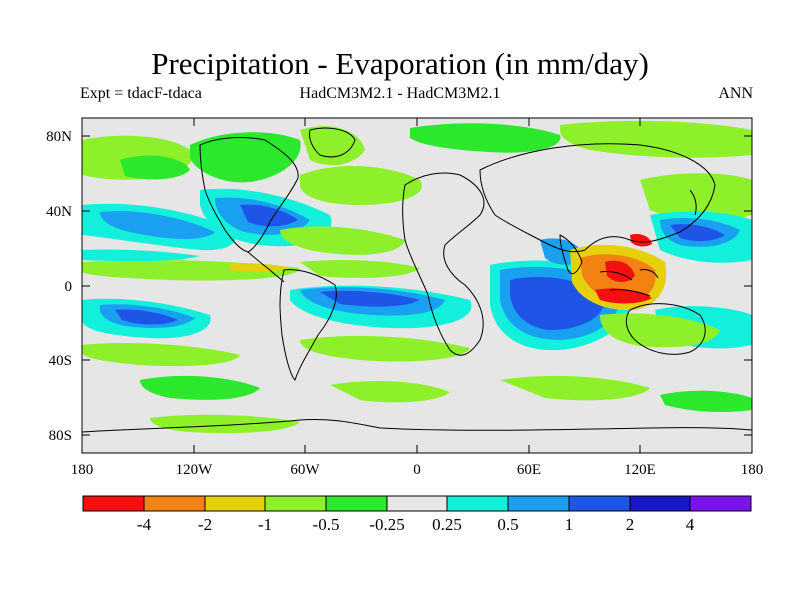  I want to click on europe-band, so click(485, 138).